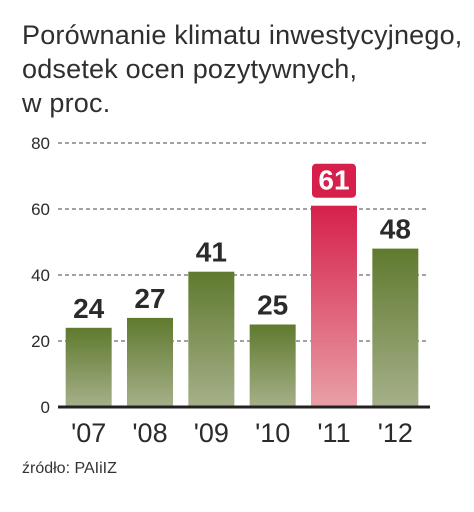 The height and width of the screenshot is (512, 474). Describe the element at coordinates (395, 433) in the screenshot. I see `x-tick-label: '12` at that location.